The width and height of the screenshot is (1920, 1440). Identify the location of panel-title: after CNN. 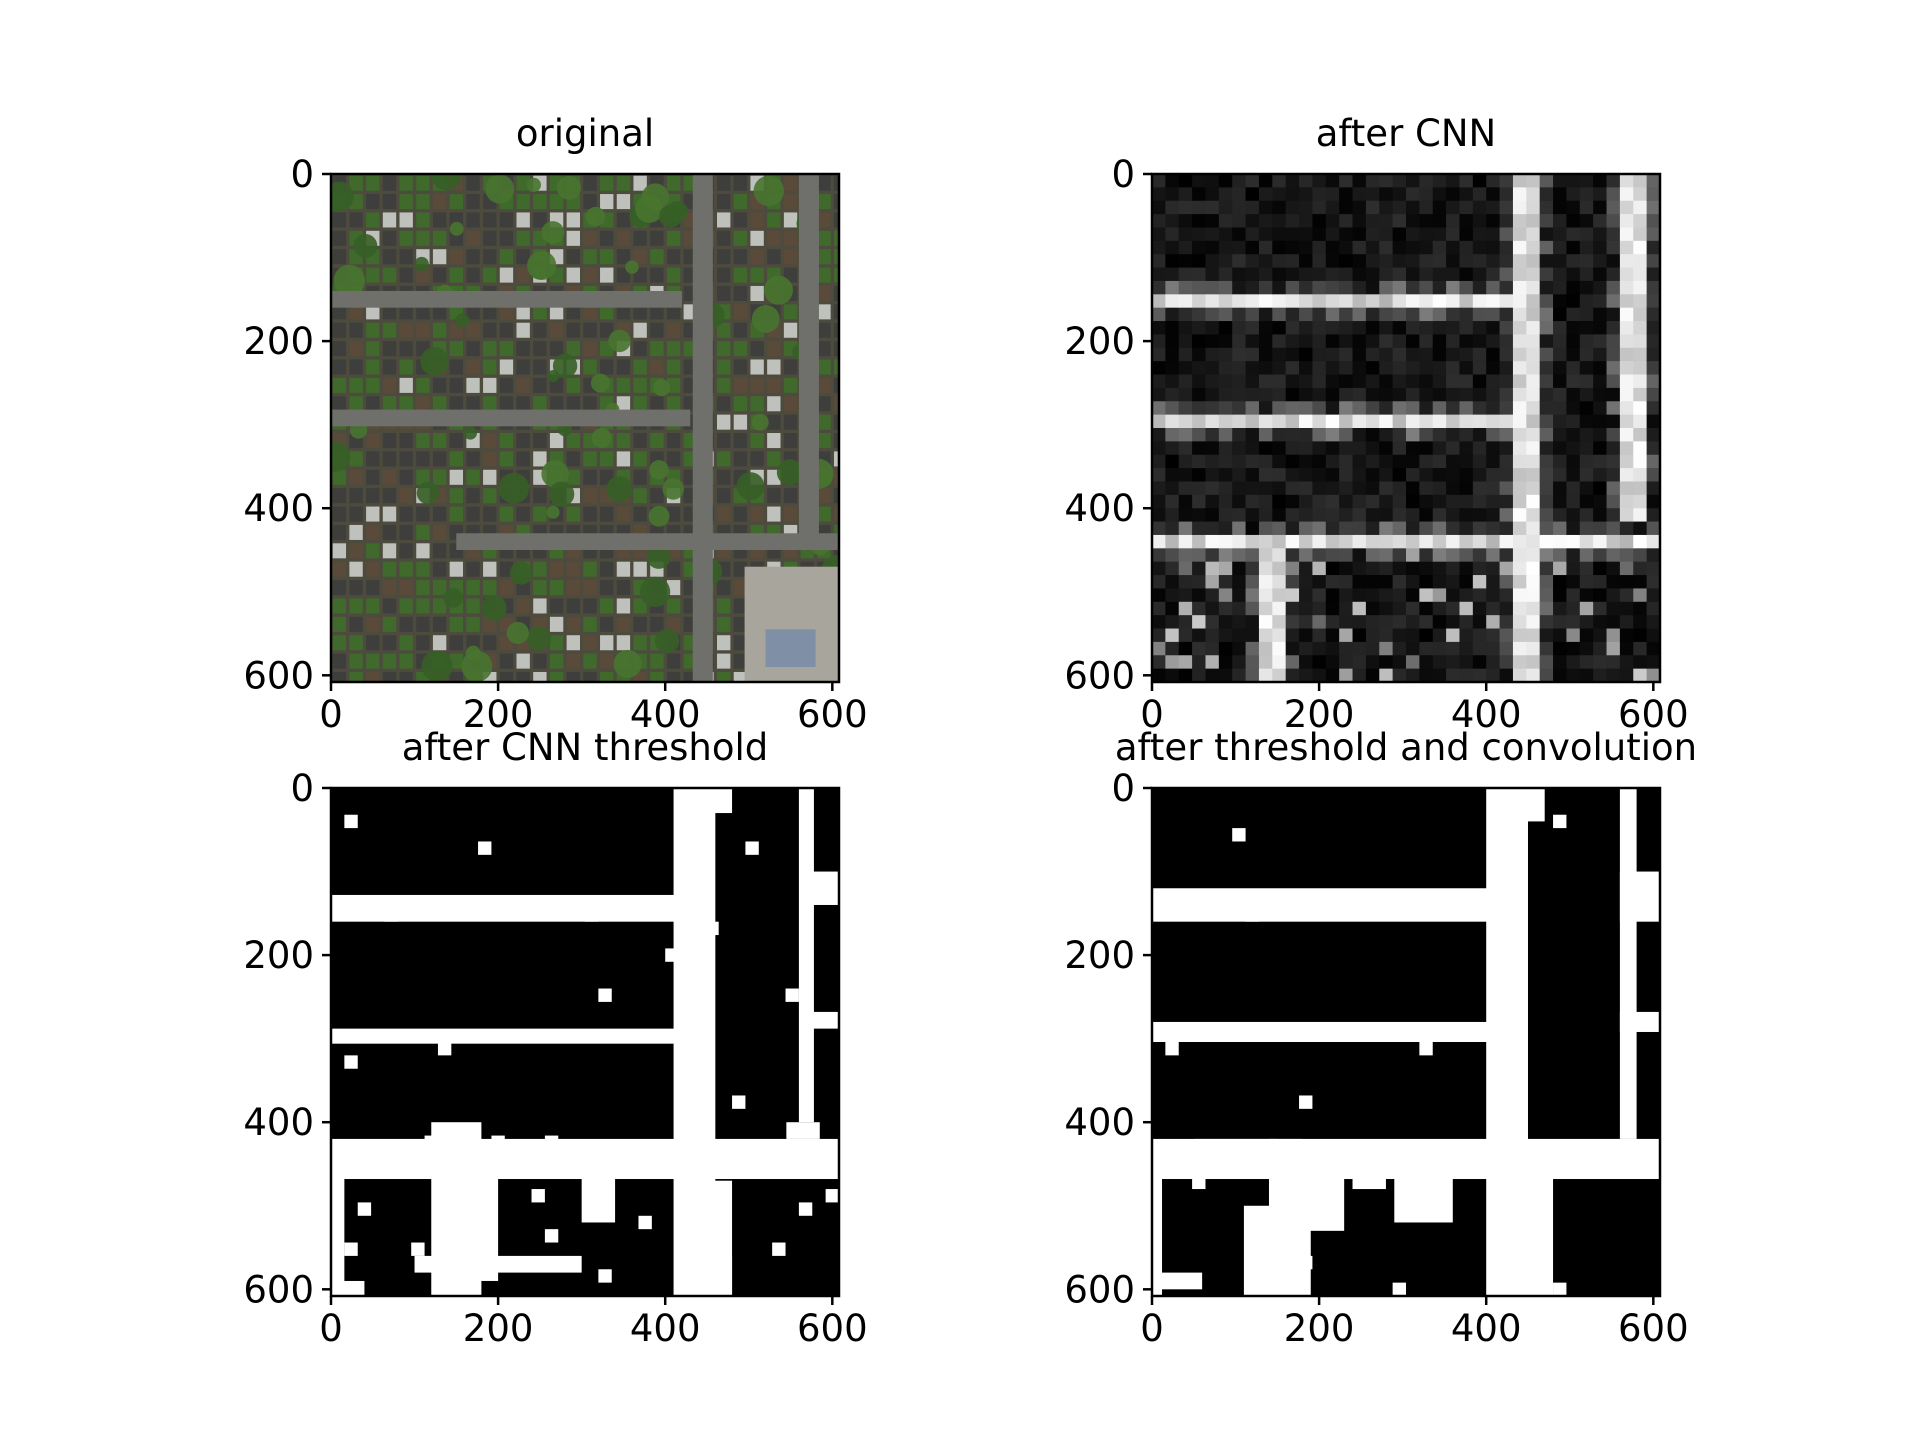
(1406, 133).